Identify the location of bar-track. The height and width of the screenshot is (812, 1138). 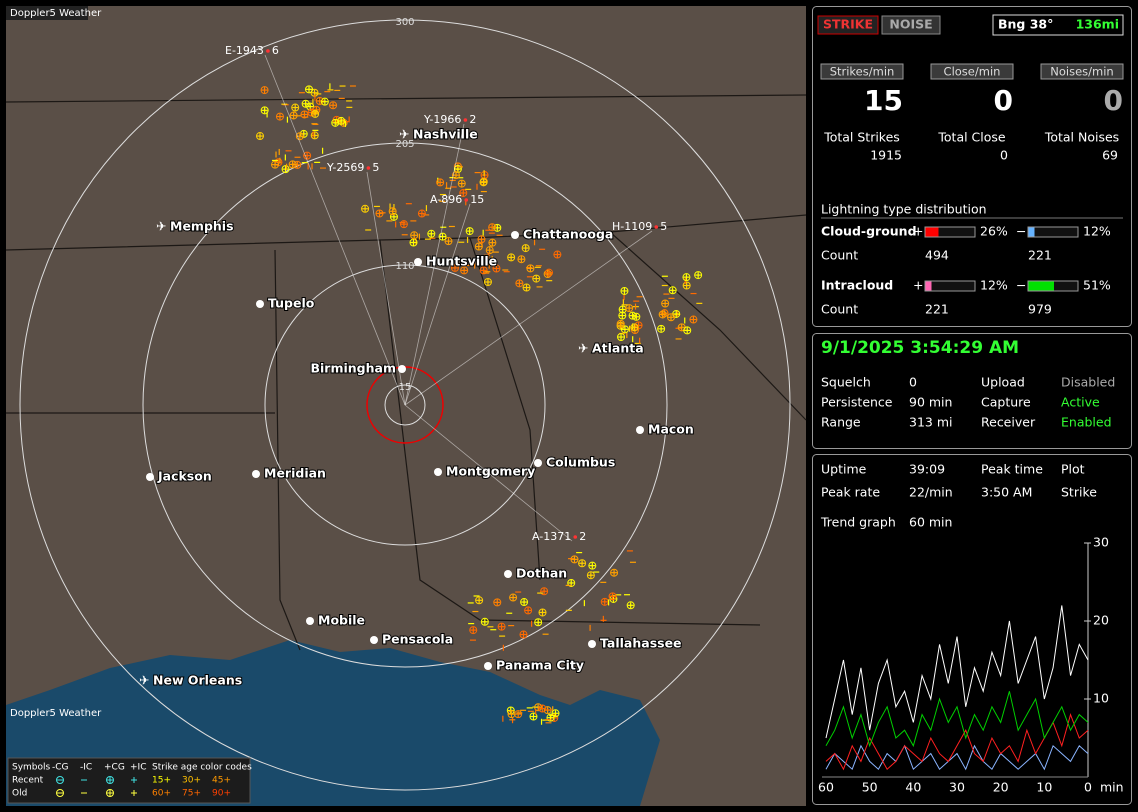
(1053, 232).